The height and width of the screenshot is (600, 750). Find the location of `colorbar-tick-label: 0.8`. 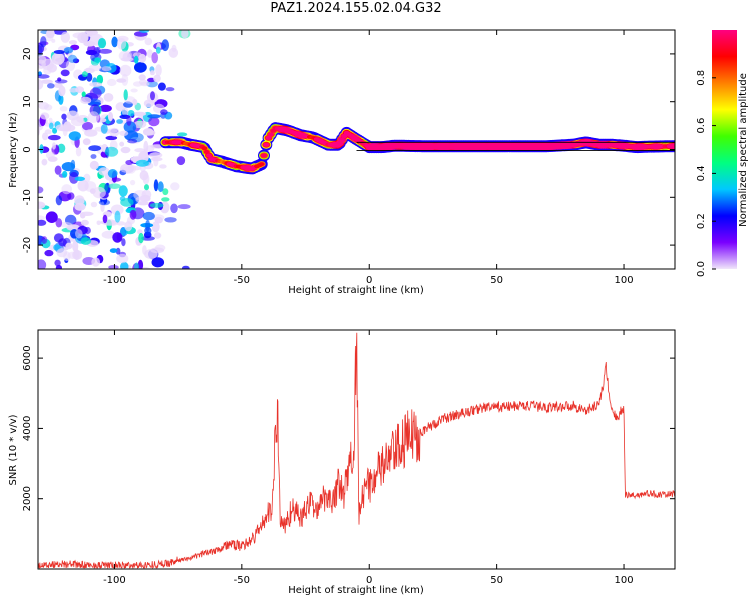

colorbar-tick-label: 0.8 is located at coordinates (701, 78).